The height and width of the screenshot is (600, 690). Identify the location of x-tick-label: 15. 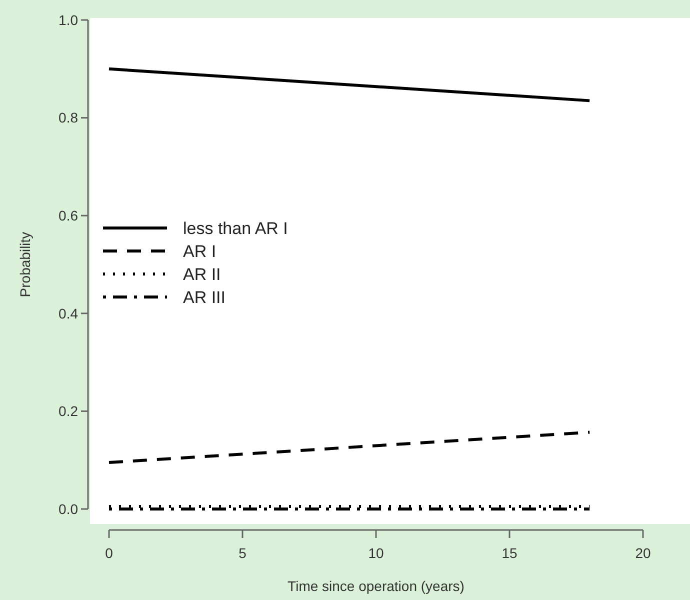
(510, 553).